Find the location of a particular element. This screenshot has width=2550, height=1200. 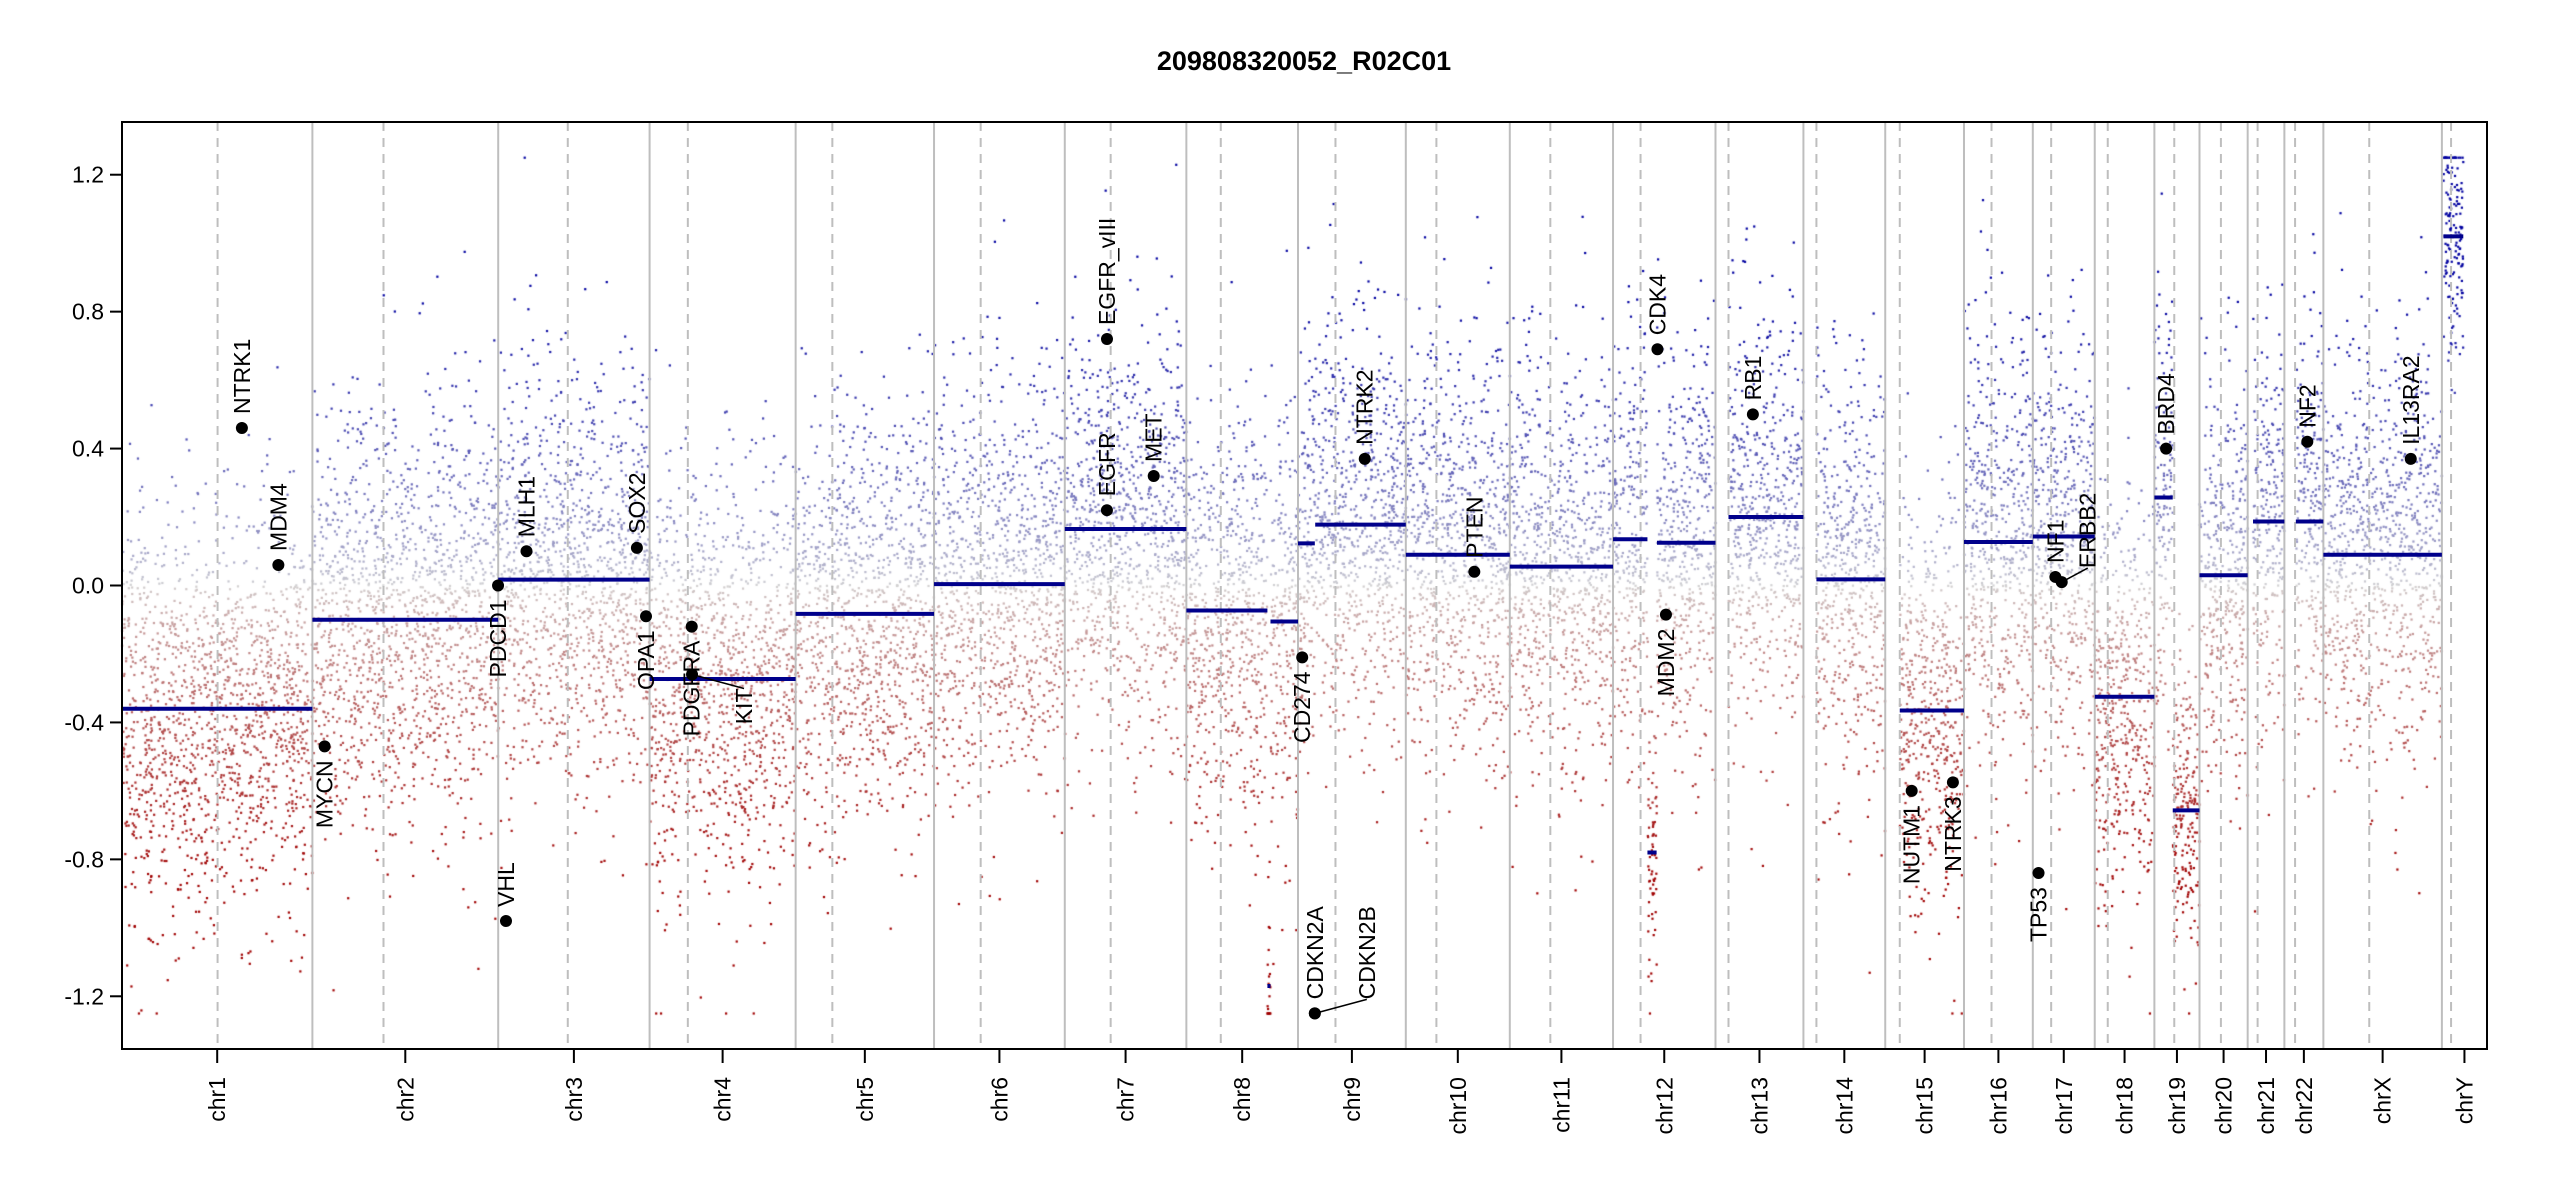

x-tick-label: chr10 is located at coordinates (1458, 1106).